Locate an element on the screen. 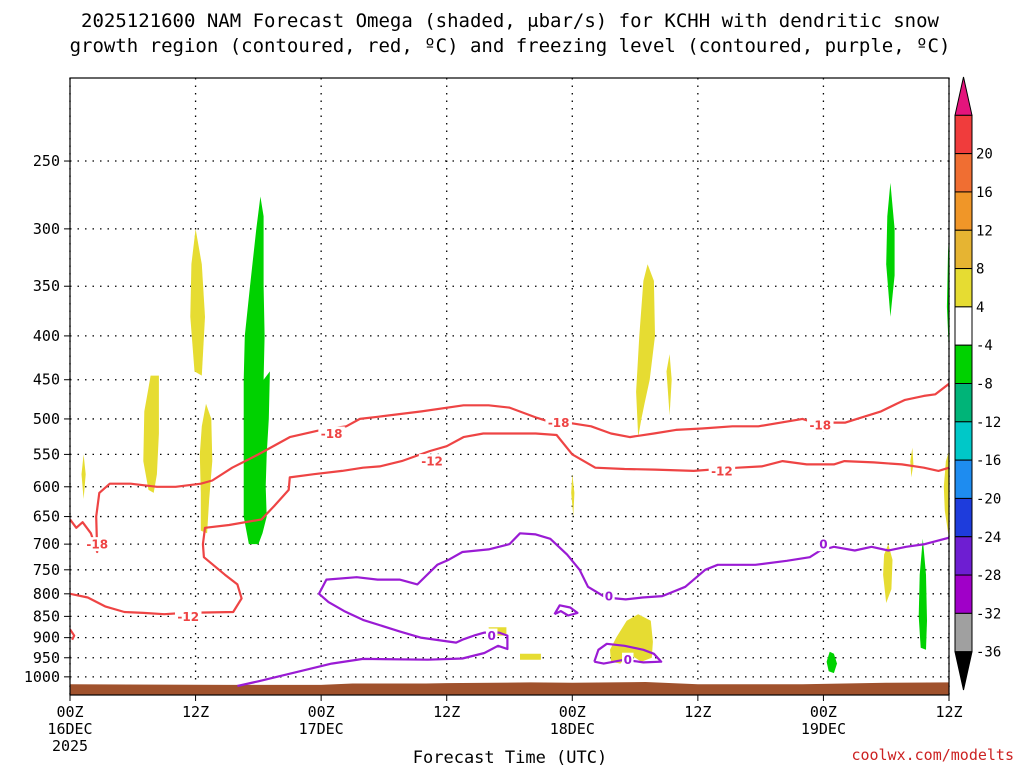  y-tick-label-250: 250 is located at coordinates (46, 161).